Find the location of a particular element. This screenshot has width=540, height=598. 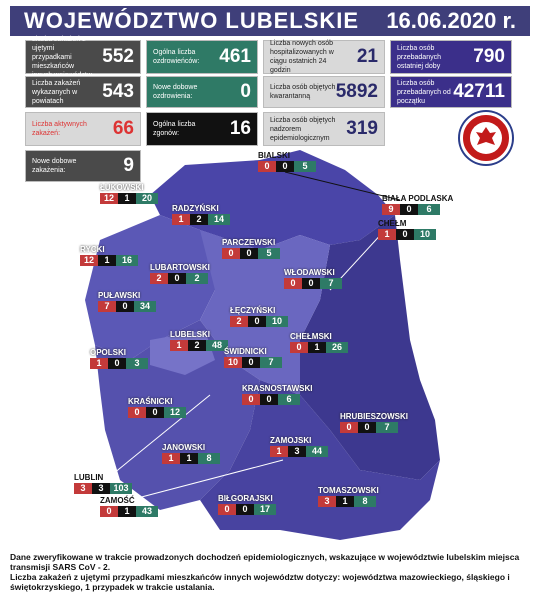

county-name: RYCKI is located at coordinates (92, 249).